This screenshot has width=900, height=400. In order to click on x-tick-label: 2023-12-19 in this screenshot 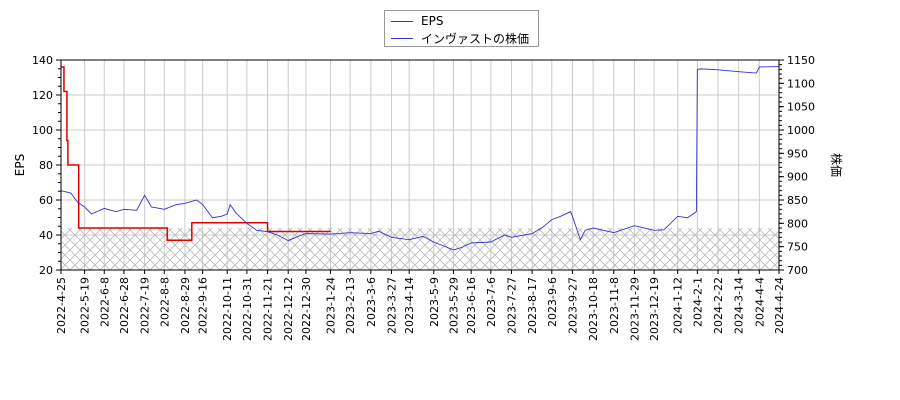, I will do `click(654, 309)`.